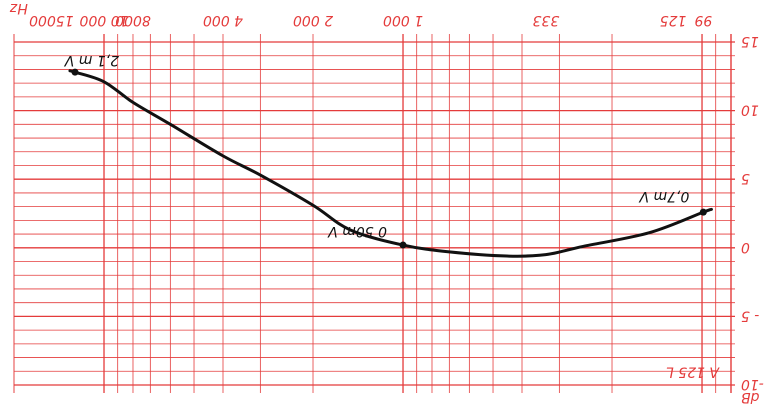  What do you see at coordinates (103, 20) in the screenshot?
I see `x-tick-label: 10 000` at bounding box center [103, 20].